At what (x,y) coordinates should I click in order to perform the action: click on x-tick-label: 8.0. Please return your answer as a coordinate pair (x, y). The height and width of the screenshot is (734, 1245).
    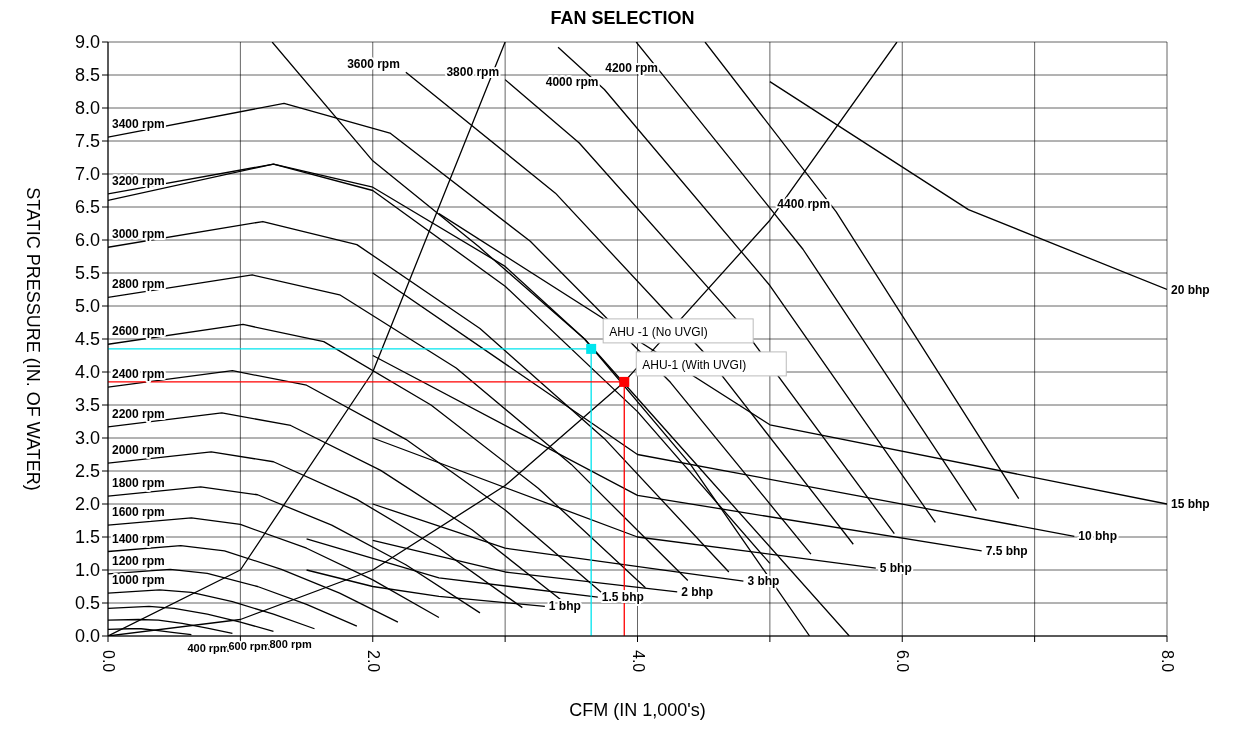
    Looking at the image, I should click on (1167, 661).